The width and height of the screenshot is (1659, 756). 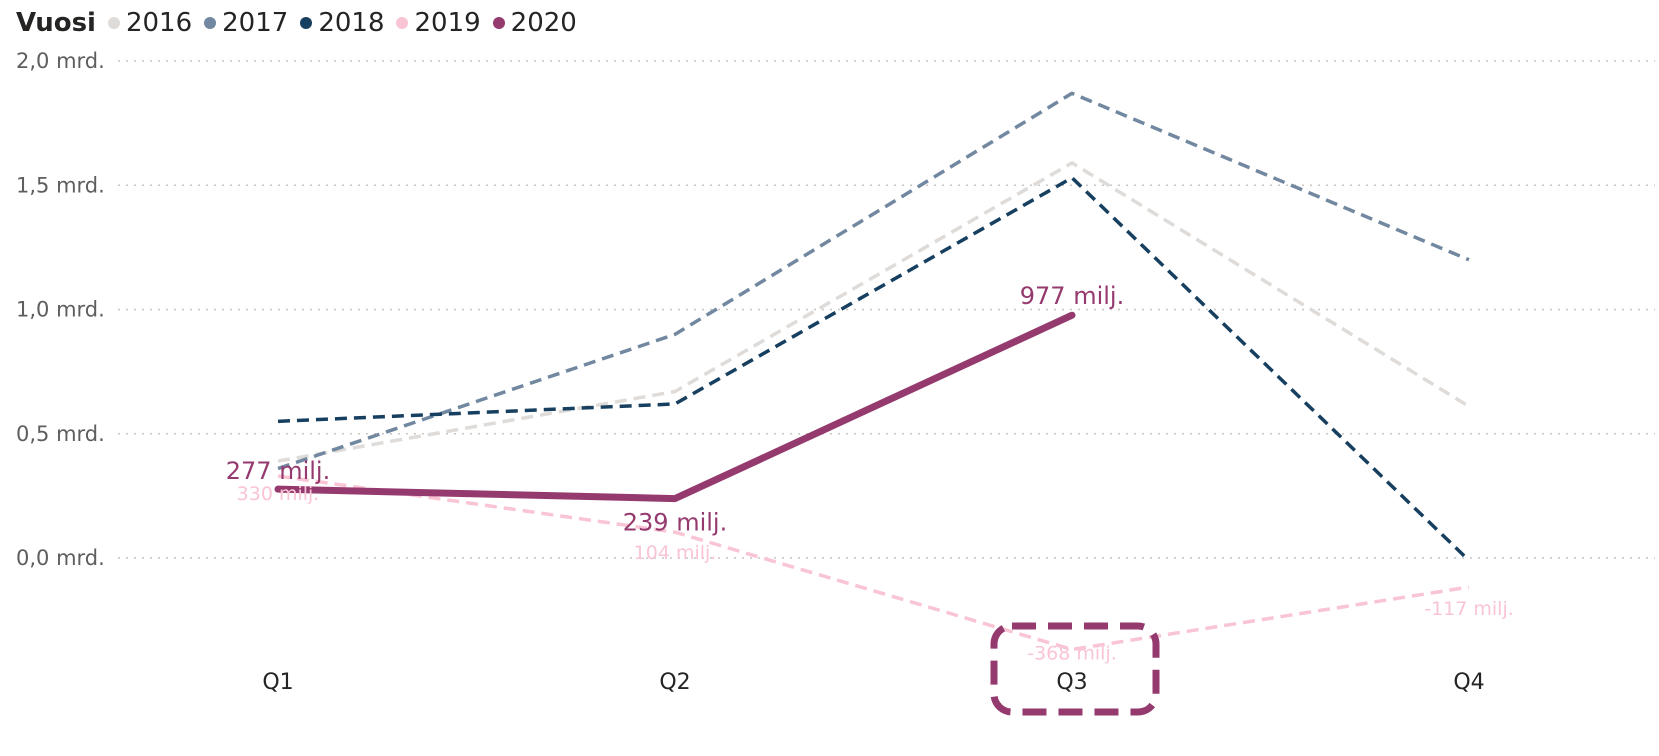 I want to click on data-label-2020-Q2: 239 milj., so click(x=675, y=523).